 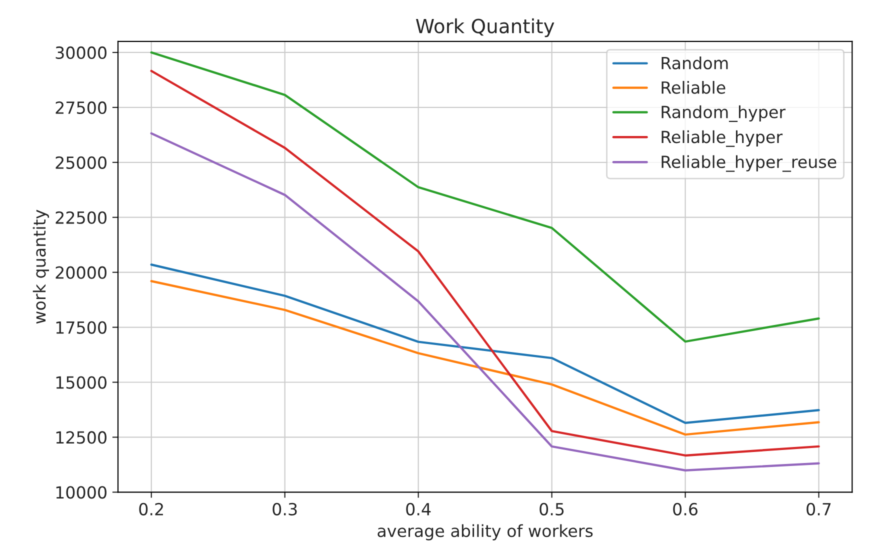 I want to click on y-axis-title: work quantity, so click(x=40, y=267).